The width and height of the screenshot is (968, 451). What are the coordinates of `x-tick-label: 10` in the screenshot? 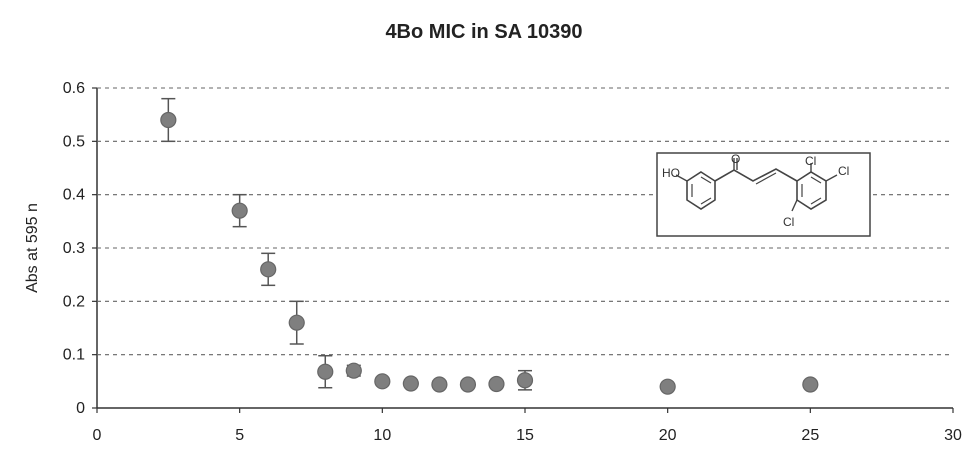 It's located at (382, 435).